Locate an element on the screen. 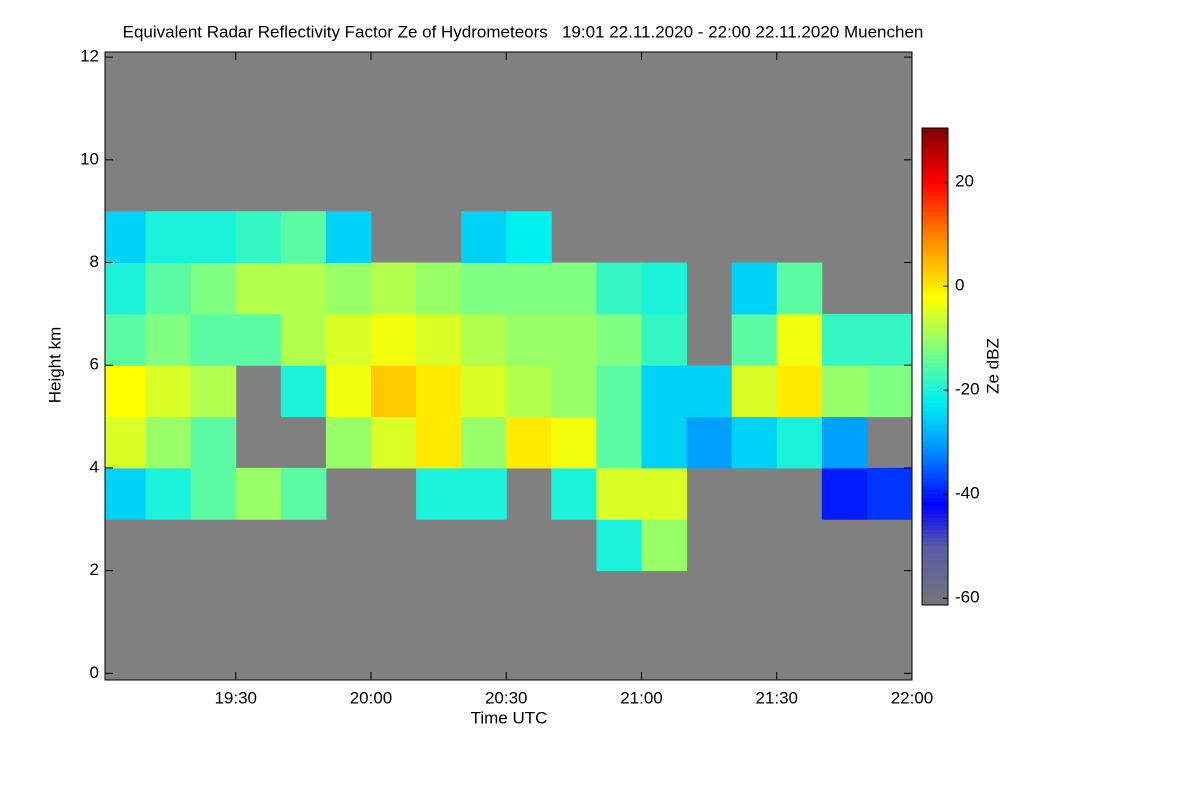 The height and width of the screenshot is (800, 1200). x-tick-label: 21:00 is located at coordinates (641, 697).